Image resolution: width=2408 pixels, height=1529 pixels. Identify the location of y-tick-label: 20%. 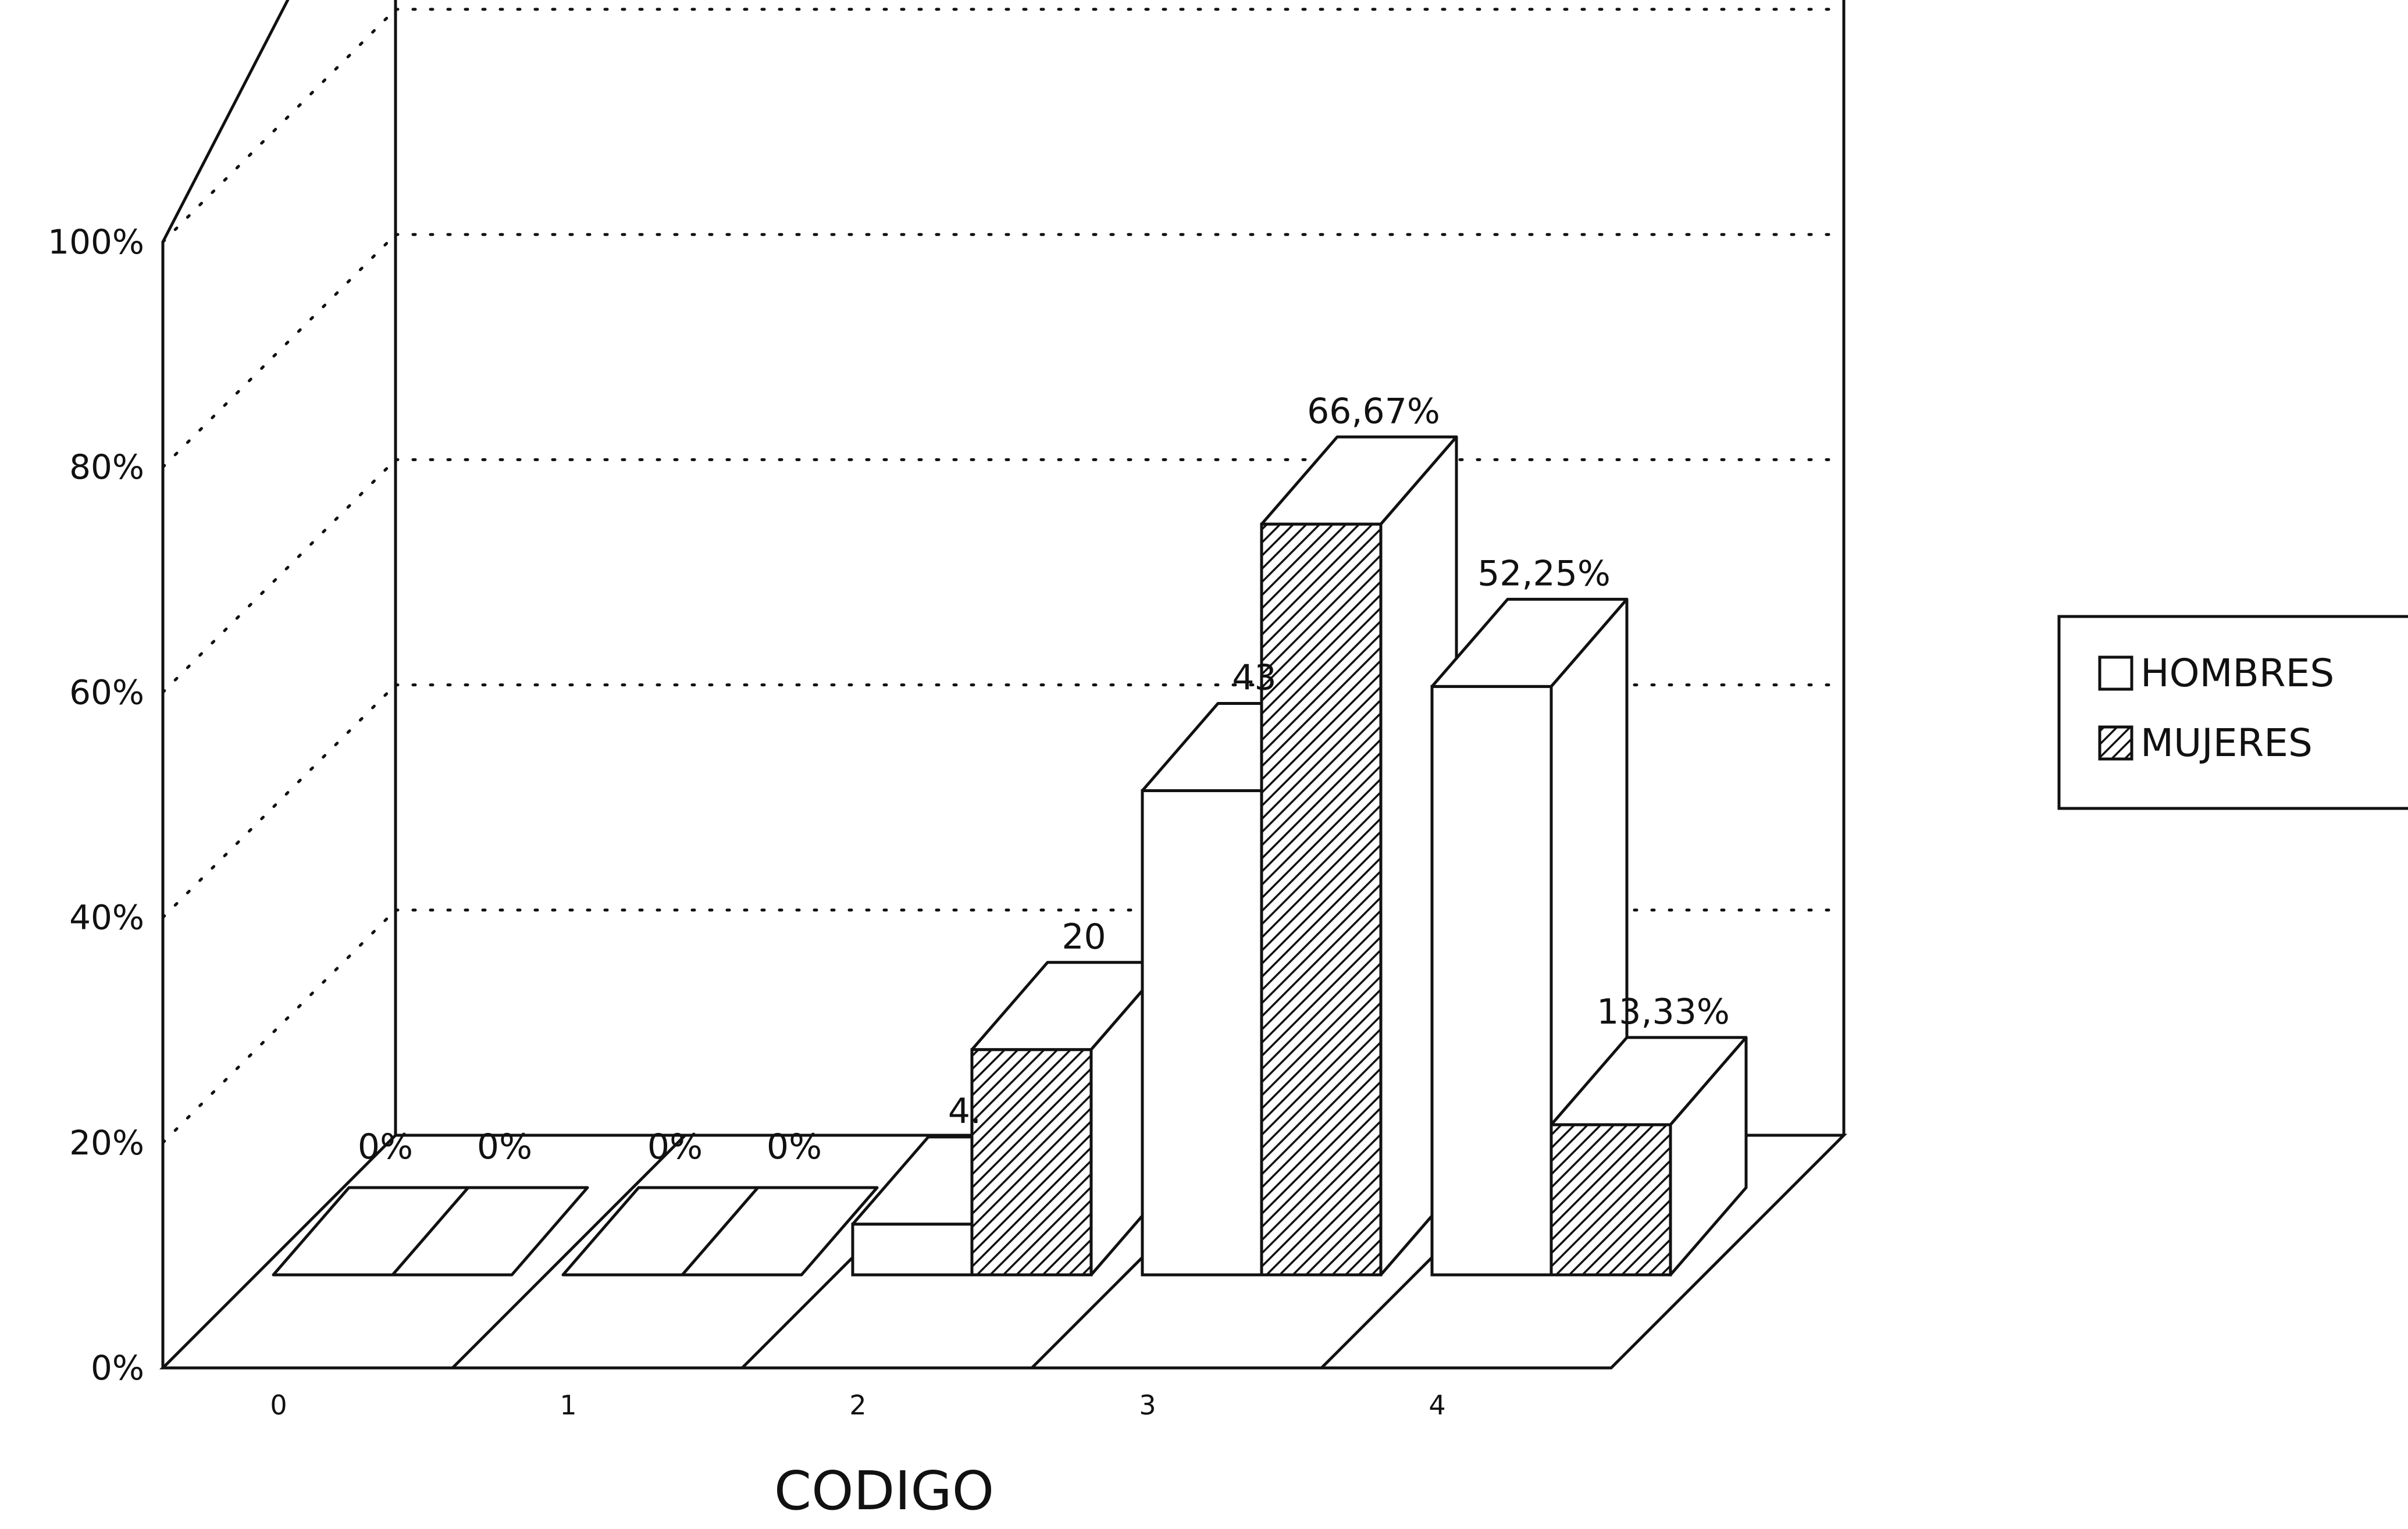
(106, 1143).